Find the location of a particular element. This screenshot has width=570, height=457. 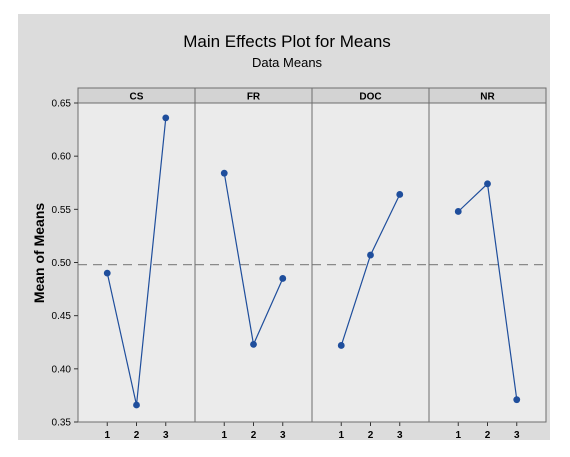

y-tick-label: 0.40 is located at coordinates (62, 369).